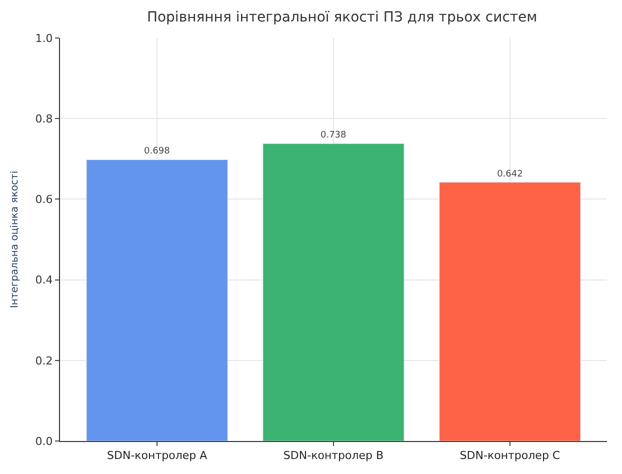 The height and width of the screenshot is (474, 622). I want to click on y-tick-label: 0.2, so click(44, 361).